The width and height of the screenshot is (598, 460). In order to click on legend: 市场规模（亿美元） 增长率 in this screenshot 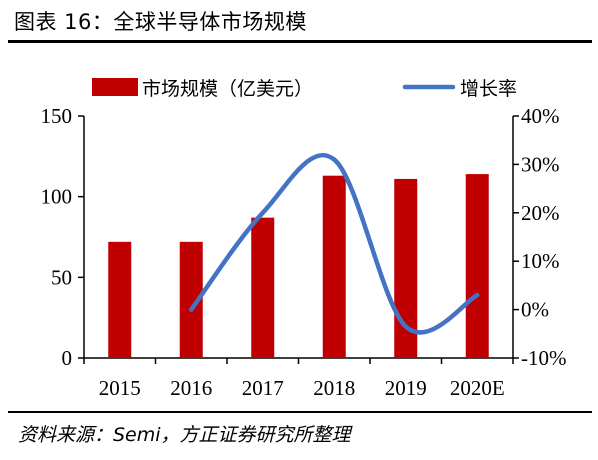, I will do `click(304, 89)`.